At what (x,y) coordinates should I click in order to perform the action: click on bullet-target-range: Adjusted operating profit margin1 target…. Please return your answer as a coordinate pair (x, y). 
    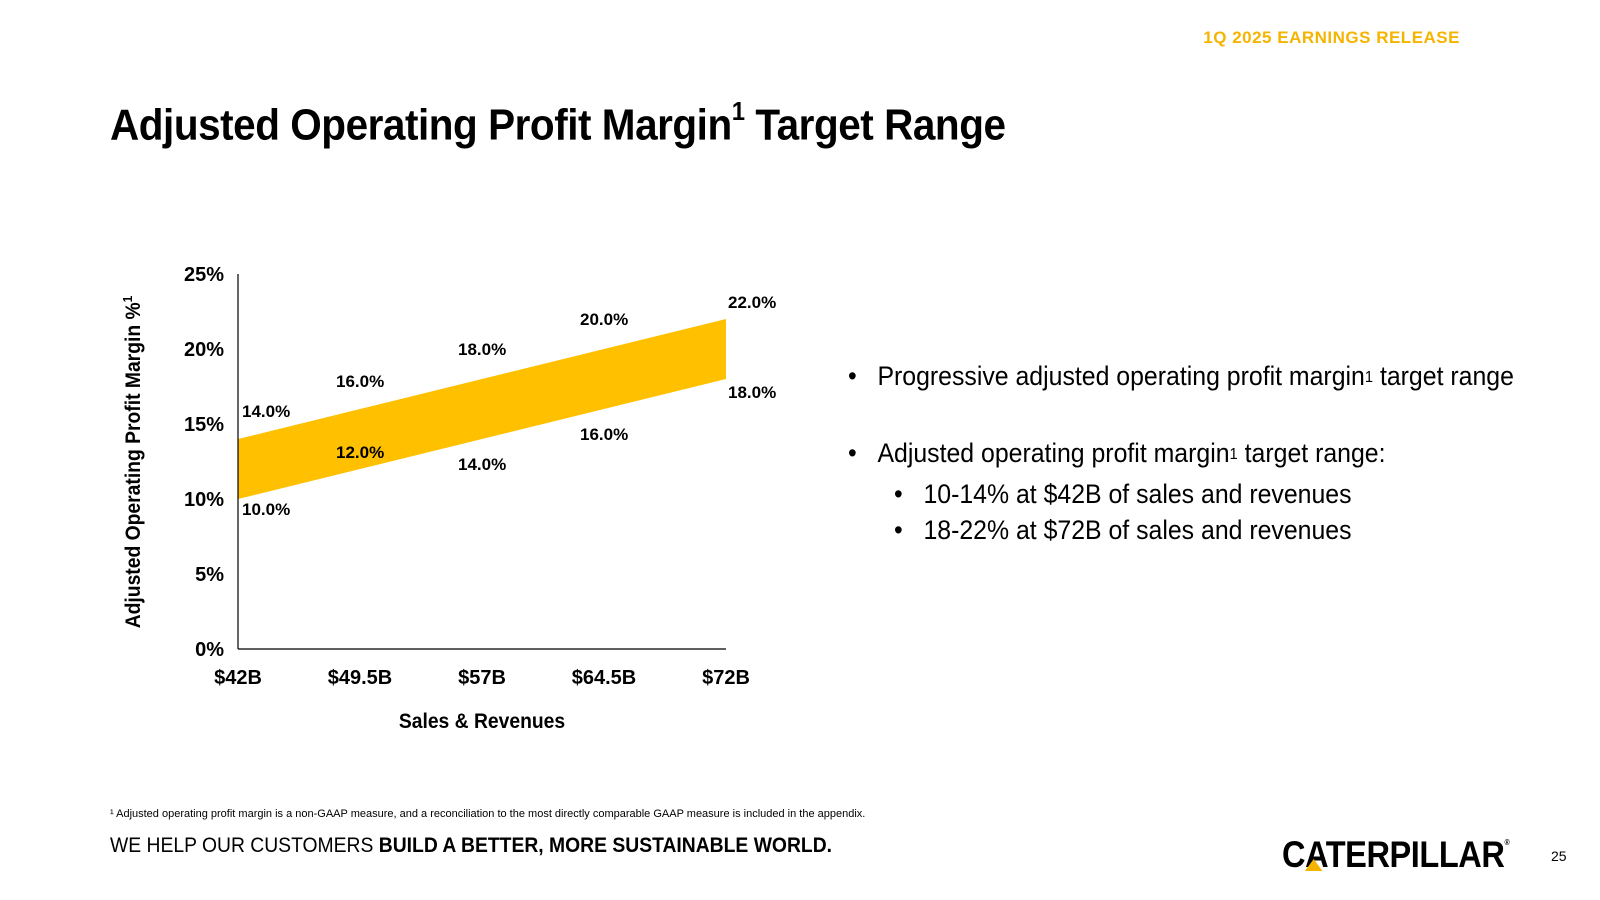
    Looking at the image, I should click on (1181, 455).